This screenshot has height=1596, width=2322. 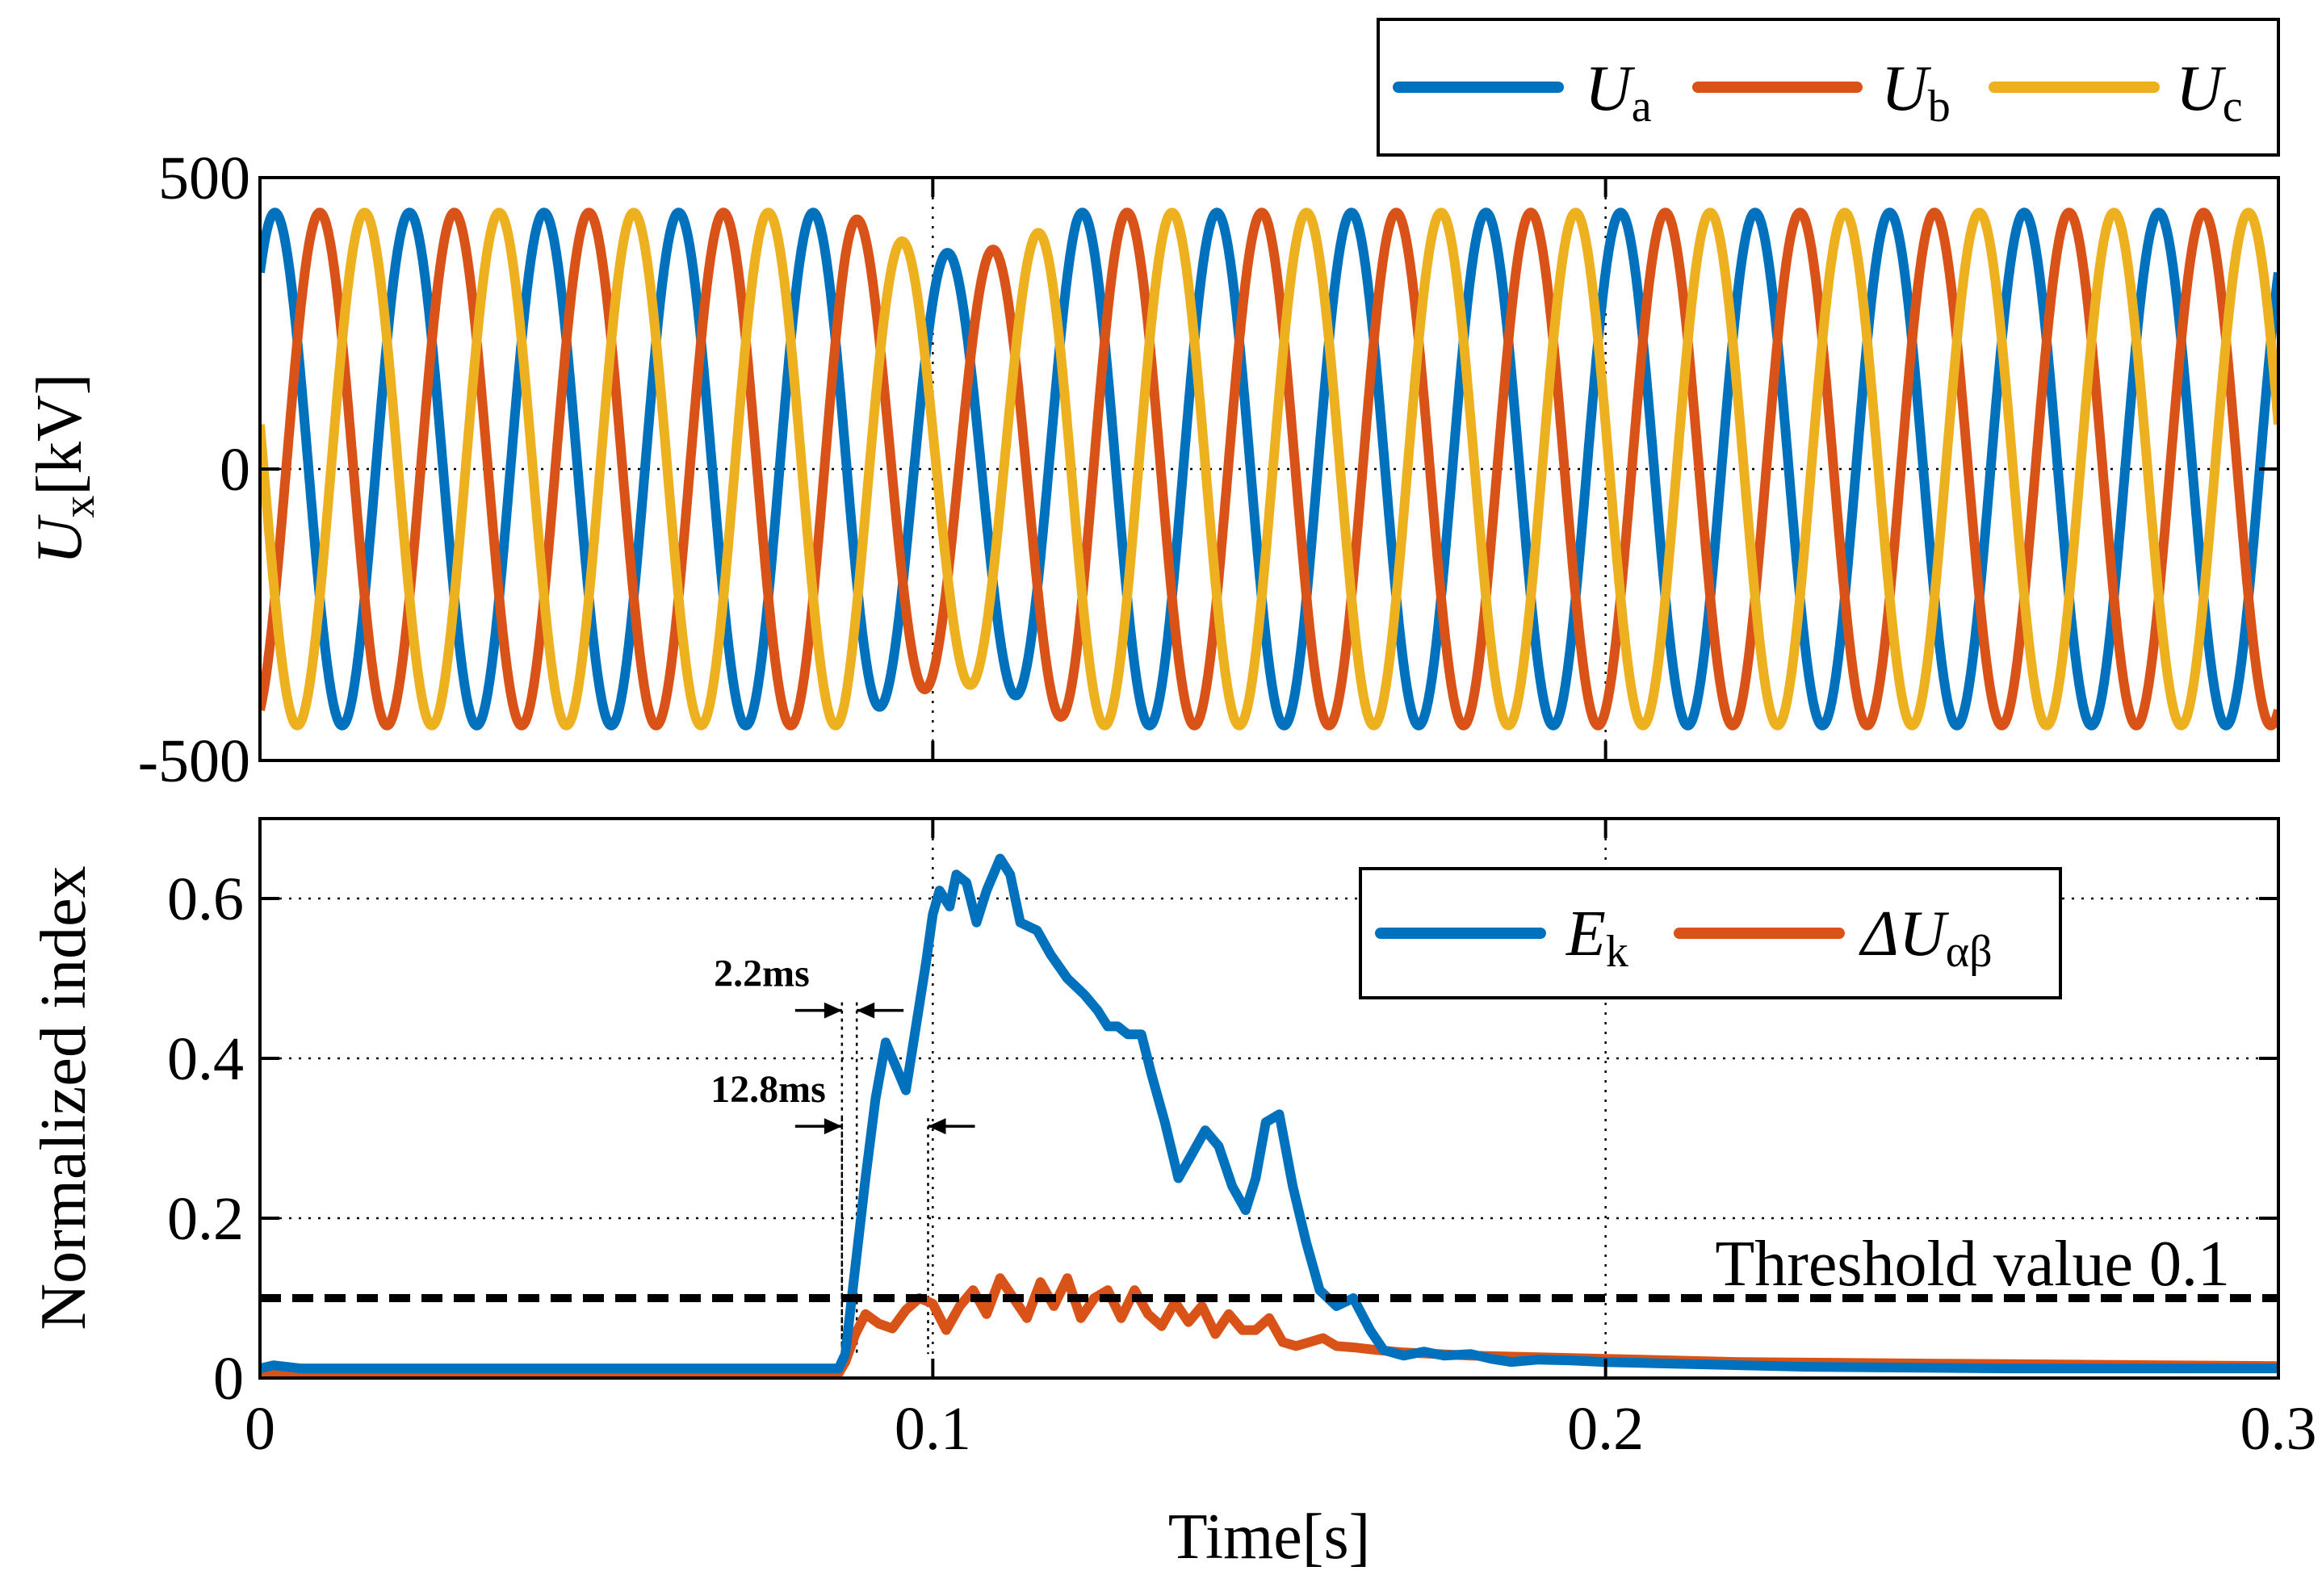 What do you see at coordinates (1916, 92) in the screenshot?
I see `legend-label-ub: Ub` at bounding box center [1916, 92].